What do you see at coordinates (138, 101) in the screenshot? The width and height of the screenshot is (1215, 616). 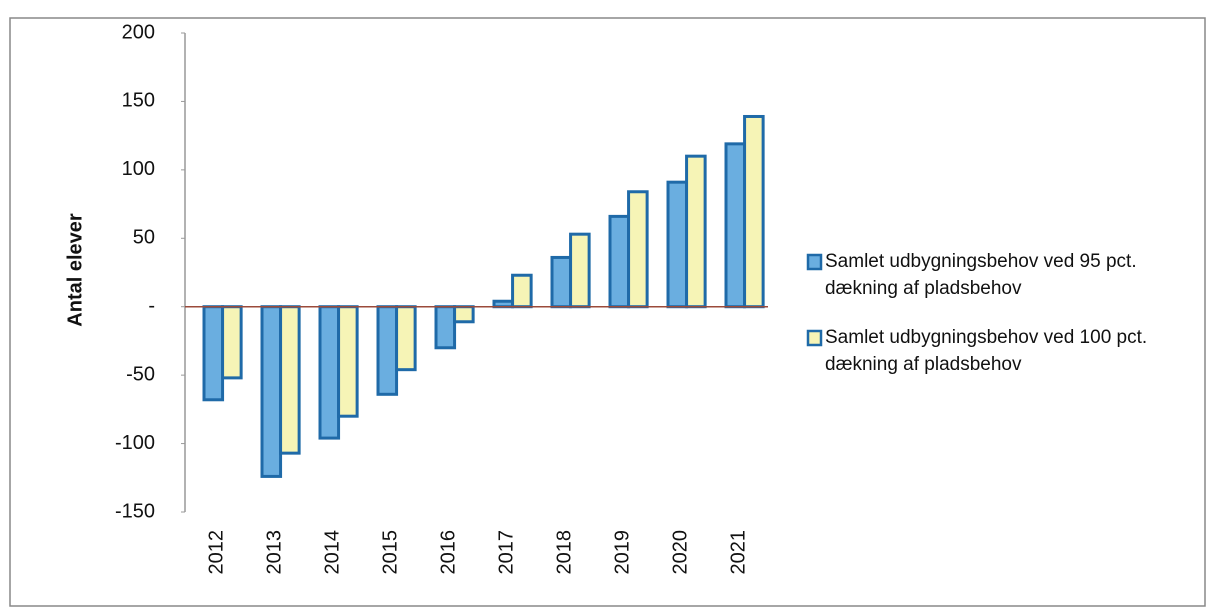 I see `y-tick-label: 150` at bounding box center [138, 101].